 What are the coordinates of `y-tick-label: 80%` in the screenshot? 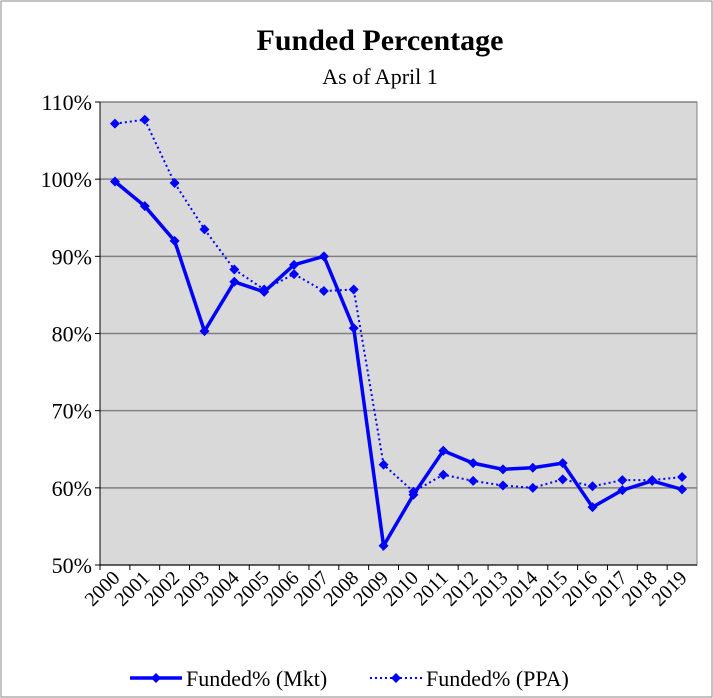 It's located at (72, 334).